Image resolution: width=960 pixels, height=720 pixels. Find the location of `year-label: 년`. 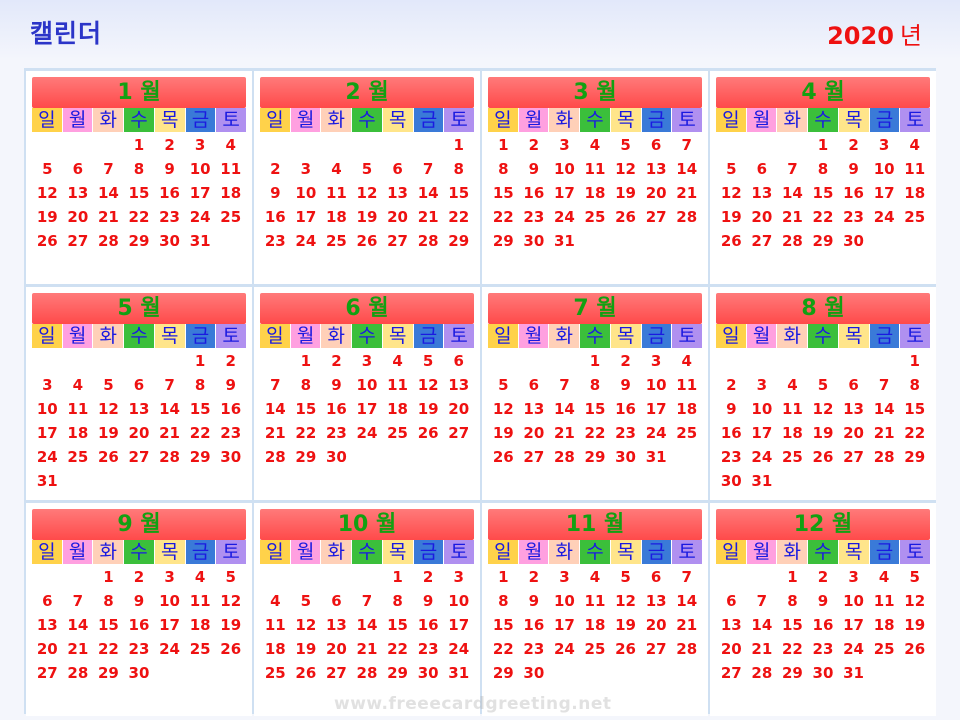

year-label: 년 is located at coordinates (910, 36).